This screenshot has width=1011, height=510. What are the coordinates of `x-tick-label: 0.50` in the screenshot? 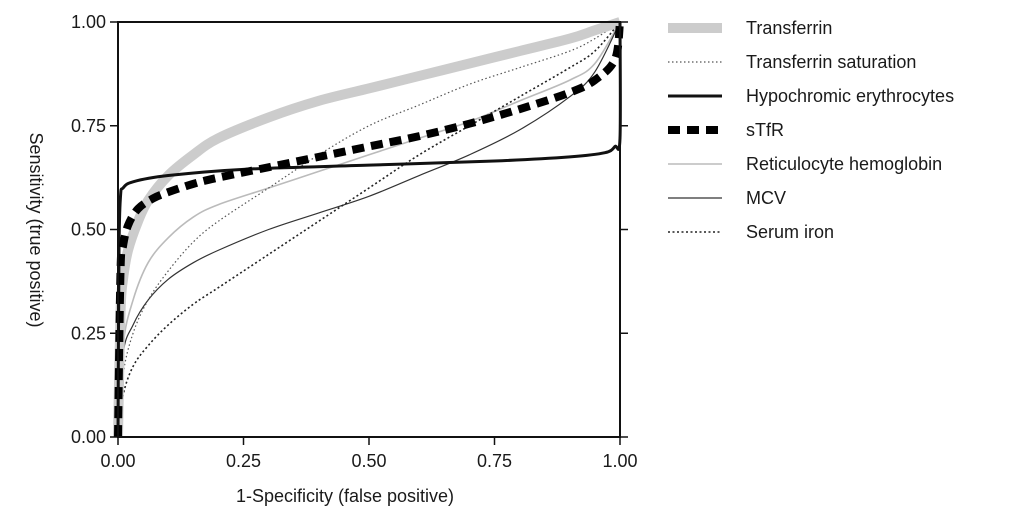 It's located at (368, 461).